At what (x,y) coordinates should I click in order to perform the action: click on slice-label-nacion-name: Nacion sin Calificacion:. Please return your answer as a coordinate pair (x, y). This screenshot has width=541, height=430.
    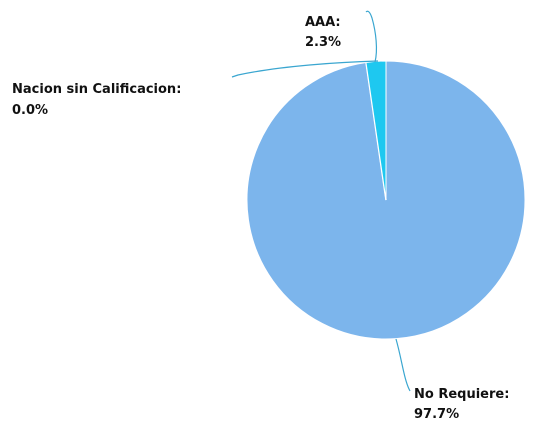
    Looking at the image, I should click on (96, 89).